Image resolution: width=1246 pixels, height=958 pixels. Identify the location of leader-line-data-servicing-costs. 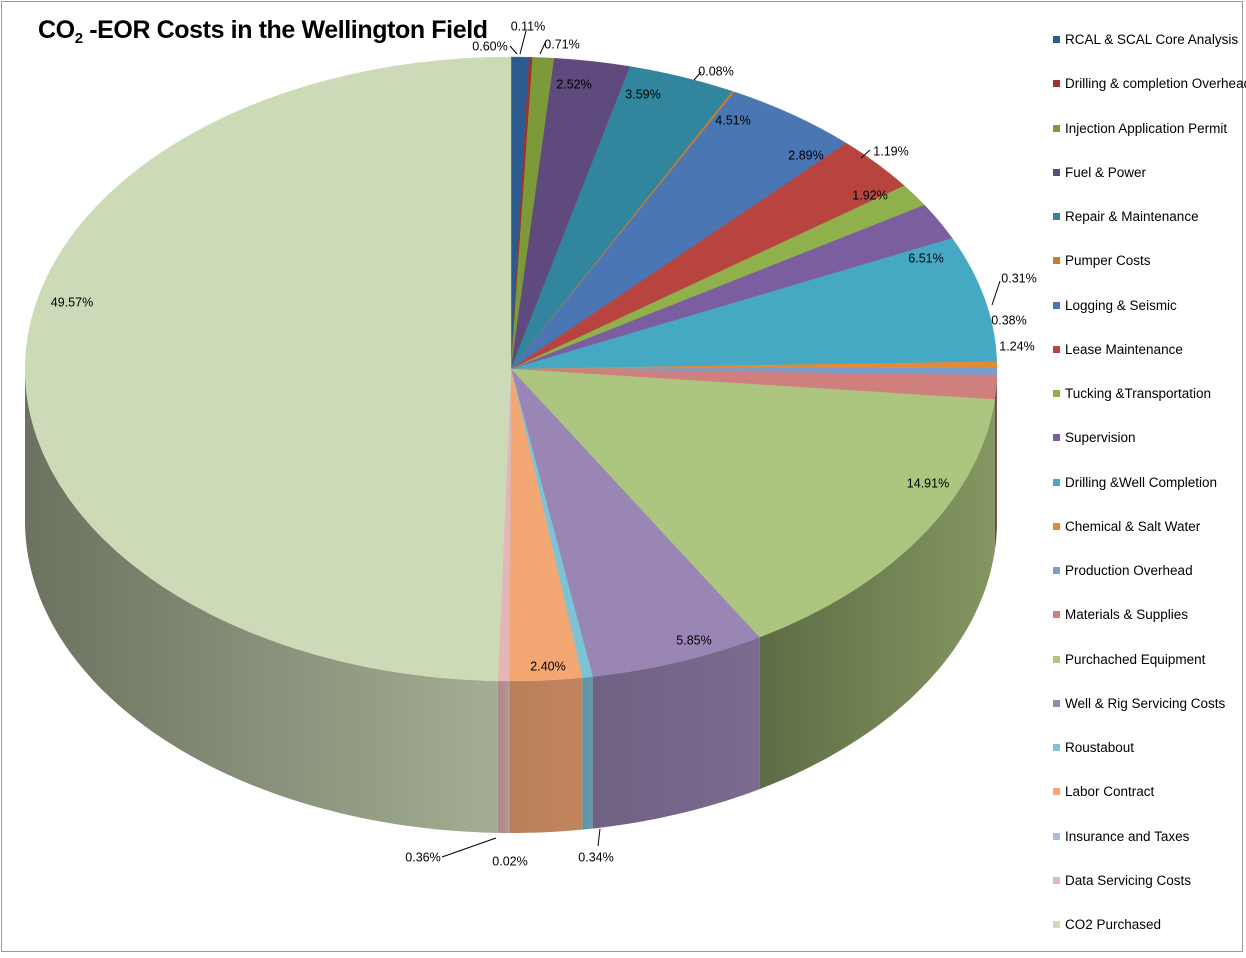
(469, 847).